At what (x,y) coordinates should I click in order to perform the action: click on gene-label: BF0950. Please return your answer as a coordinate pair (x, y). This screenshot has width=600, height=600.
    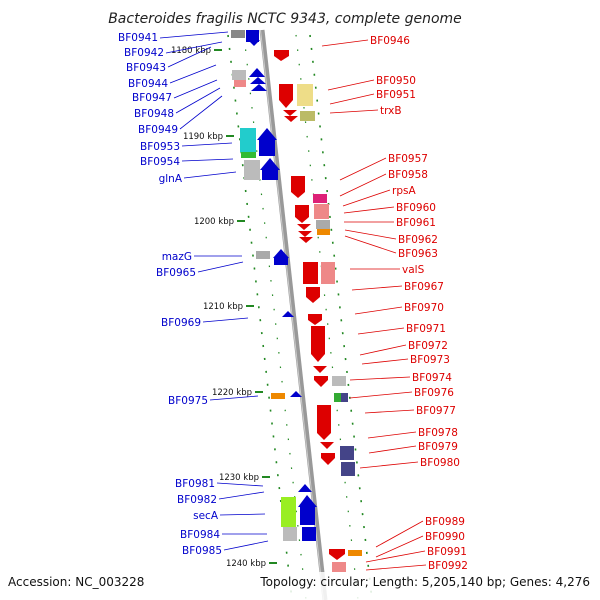
    Looking at the image, I should click on (396, 81).